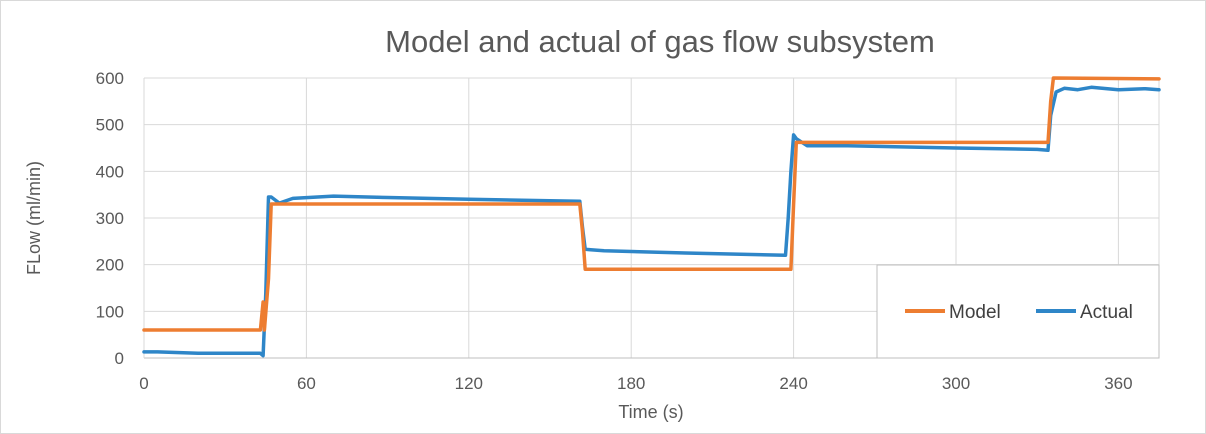 This screenshot has height=434, width=1206. I want to click on y-tick-label: 0, so click(119, 358).